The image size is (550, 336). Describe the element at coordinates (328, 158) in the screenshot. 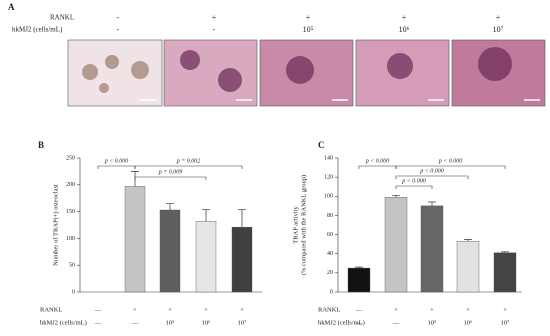

I see `y-tick-label: 140` at that location.